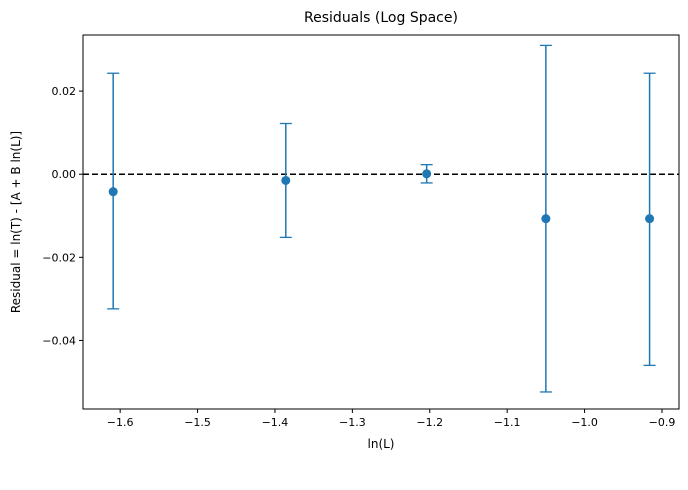 This screenshot has width=688, height=490. I want to click on x-tick-label: −0.9, so click(662, 422).